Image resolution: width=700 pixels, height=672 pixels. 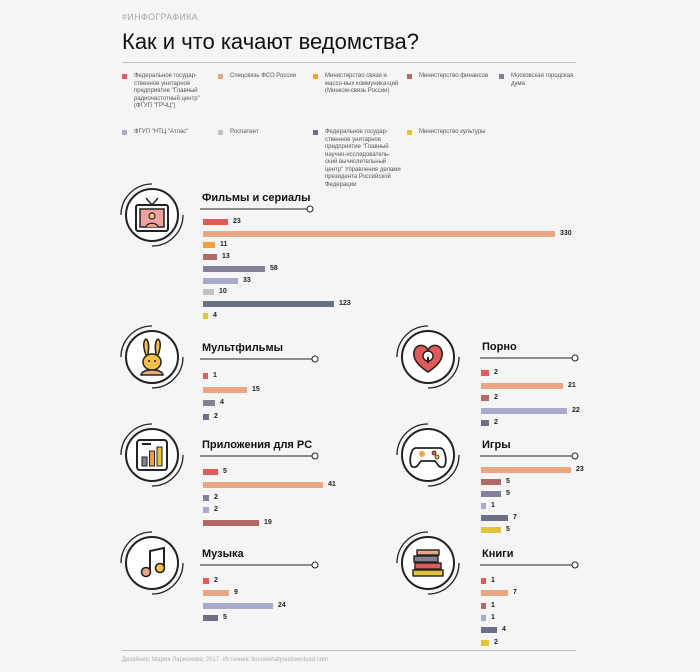 I want to click on legend-label: Министерство культуры, so click(x=452, y=132).